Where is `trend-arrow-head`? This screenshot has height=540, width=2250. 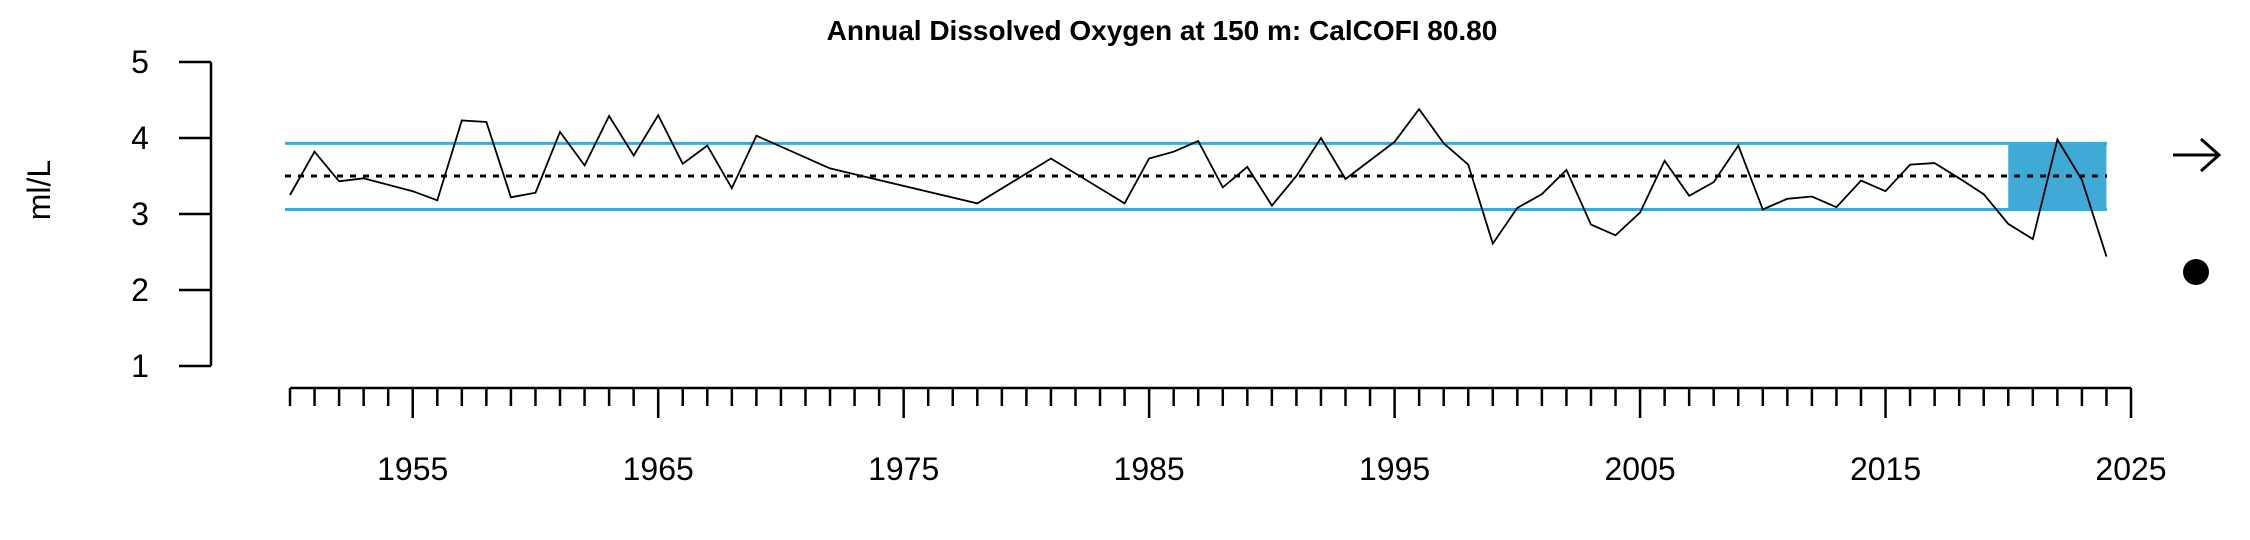
trend-arrow-head is located at coordinates (2211, 155).